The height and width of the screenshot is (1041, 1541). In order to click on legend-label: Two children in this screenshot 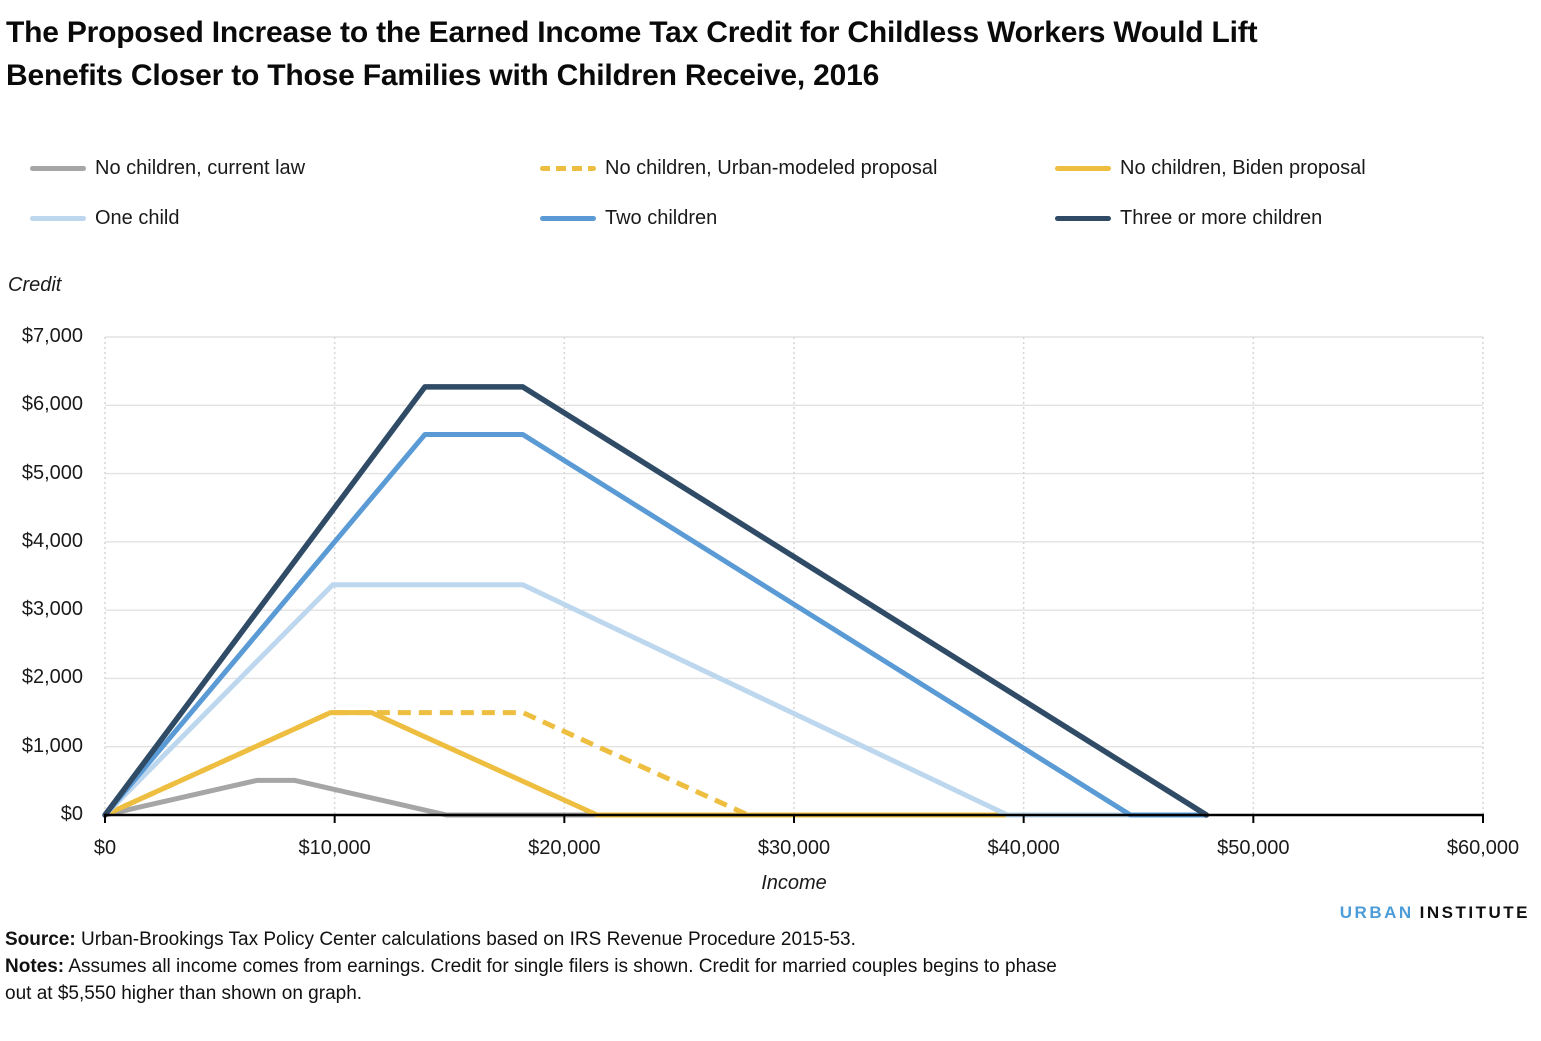, I will do `click(661, 217)`.